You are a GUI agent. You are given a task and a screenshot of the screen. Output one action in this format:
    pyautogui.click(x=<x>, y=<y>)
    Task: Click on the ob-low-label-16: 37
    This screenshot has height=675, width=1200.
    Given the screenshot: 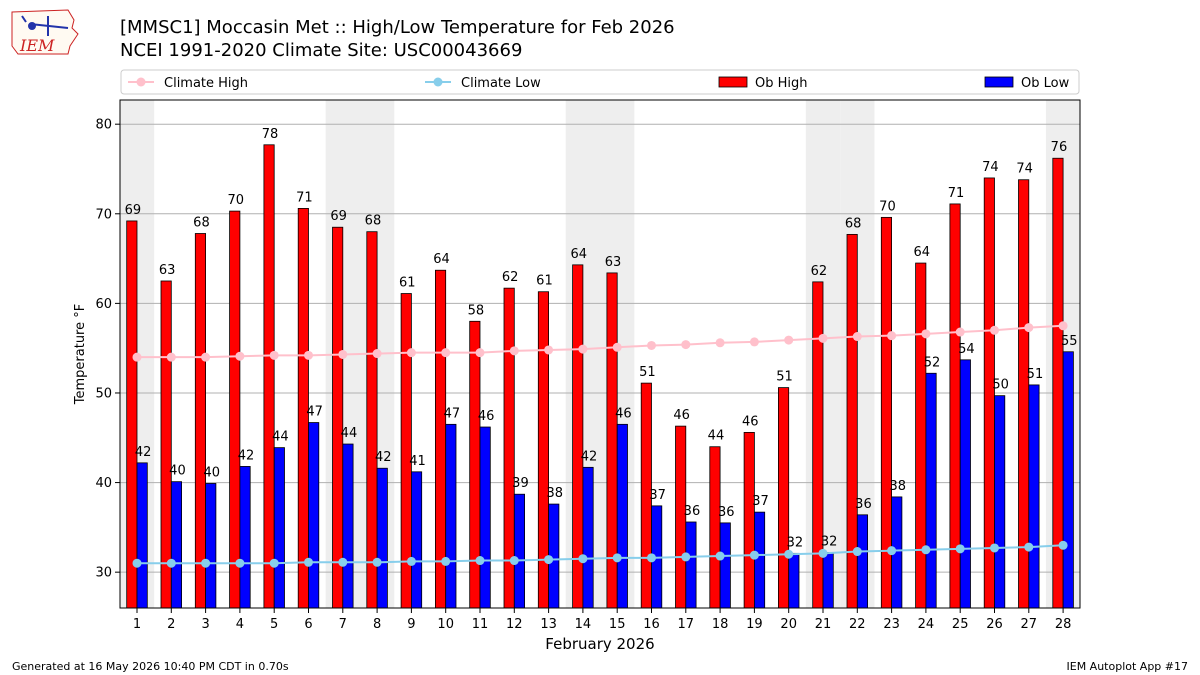 What is the action you would take?
    pyautogui.click(x=657, y=495)
    